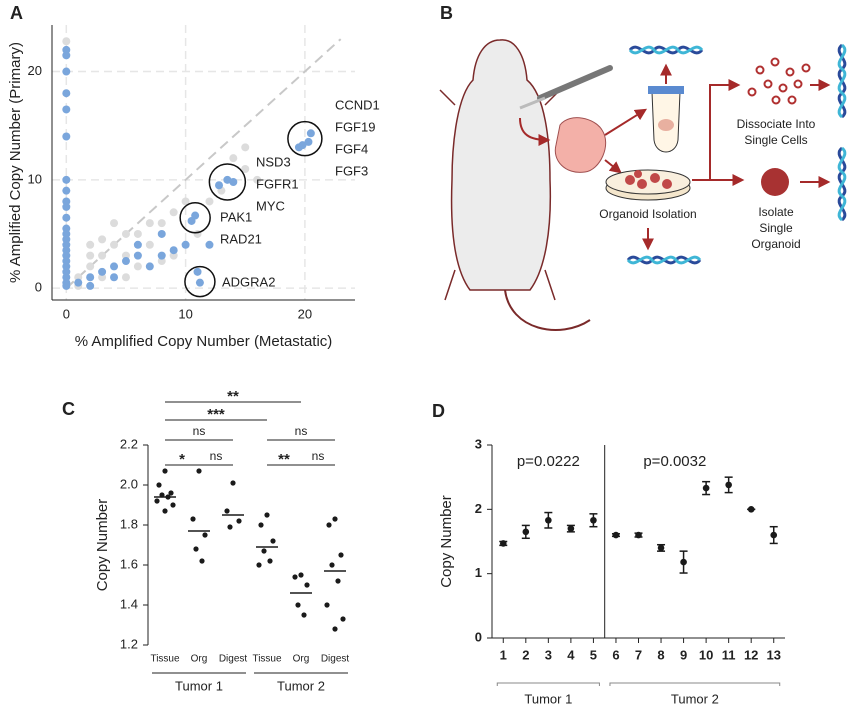 The height and width of the screenshot is (707, 858). What do you see at coordinates (501, 165) in the screenshot?
I see `mouse` at bounding box center [501, 165].